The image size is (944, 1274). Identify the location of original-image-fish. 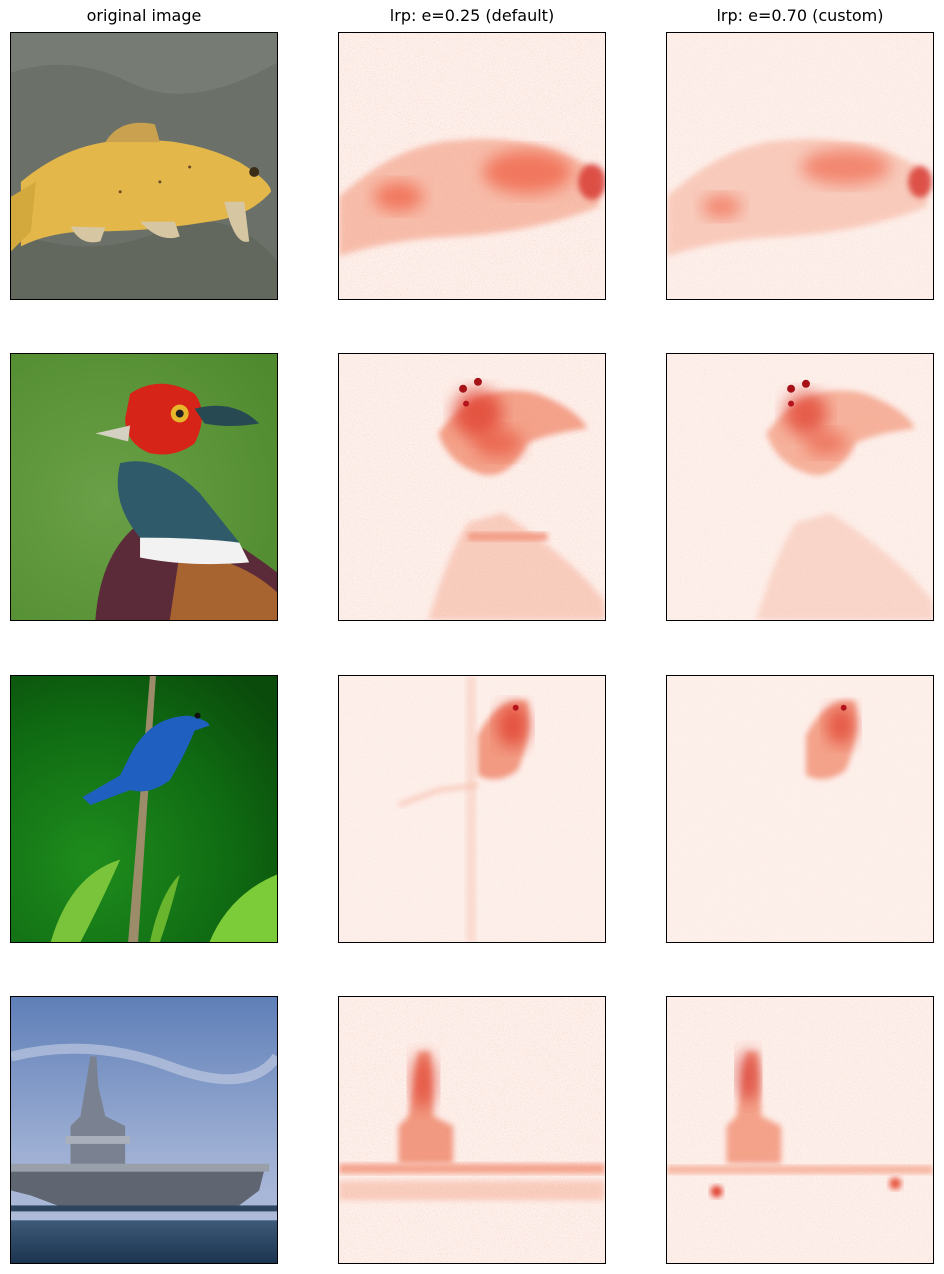
(144, 166).